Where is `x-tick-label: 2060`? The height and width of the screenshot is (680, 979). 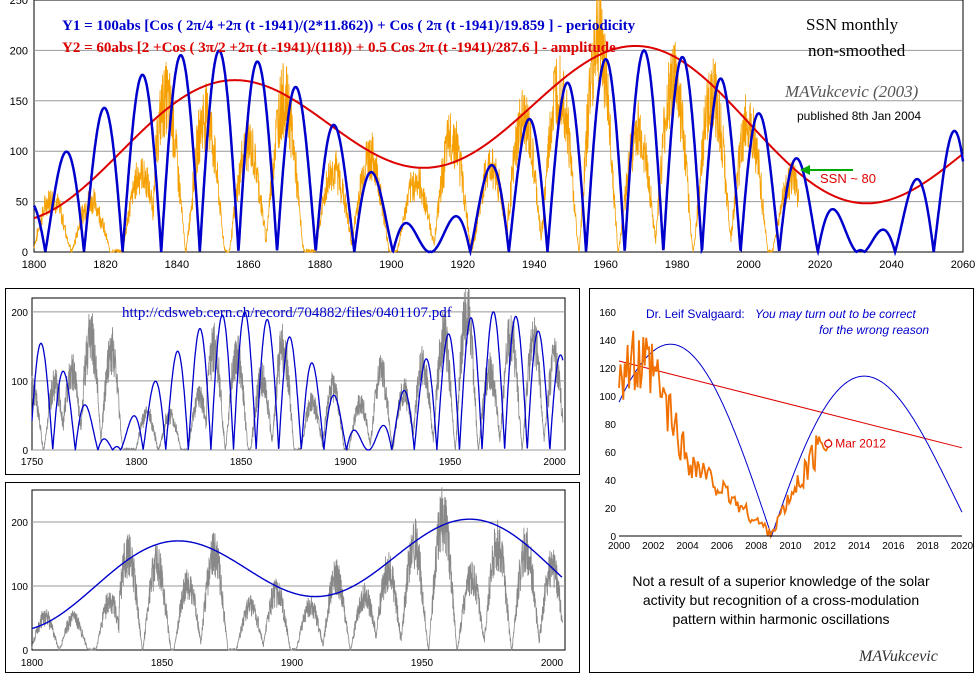
x-tick-label: 2060 is located at coordinates (963, 264).